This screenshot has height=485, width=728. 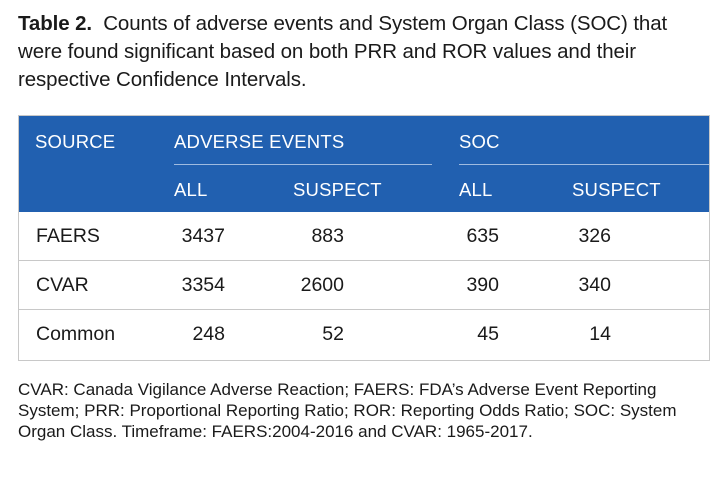 I want to click on soc-rule, so click(x=584, y=164).